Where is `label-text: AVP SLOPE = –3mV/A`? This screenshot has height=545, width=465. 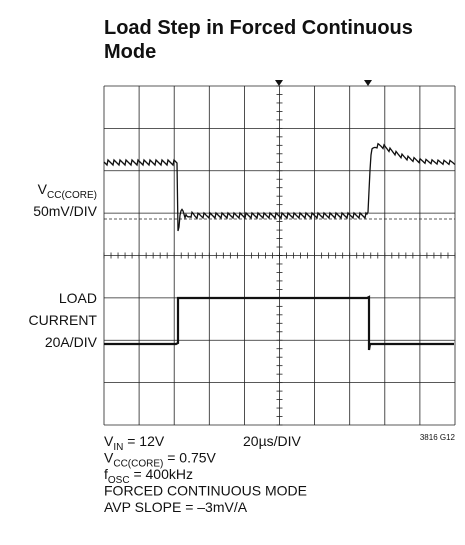 label-text: AVP SLOPE = –3mV/A is located at coordinates (176, 507).